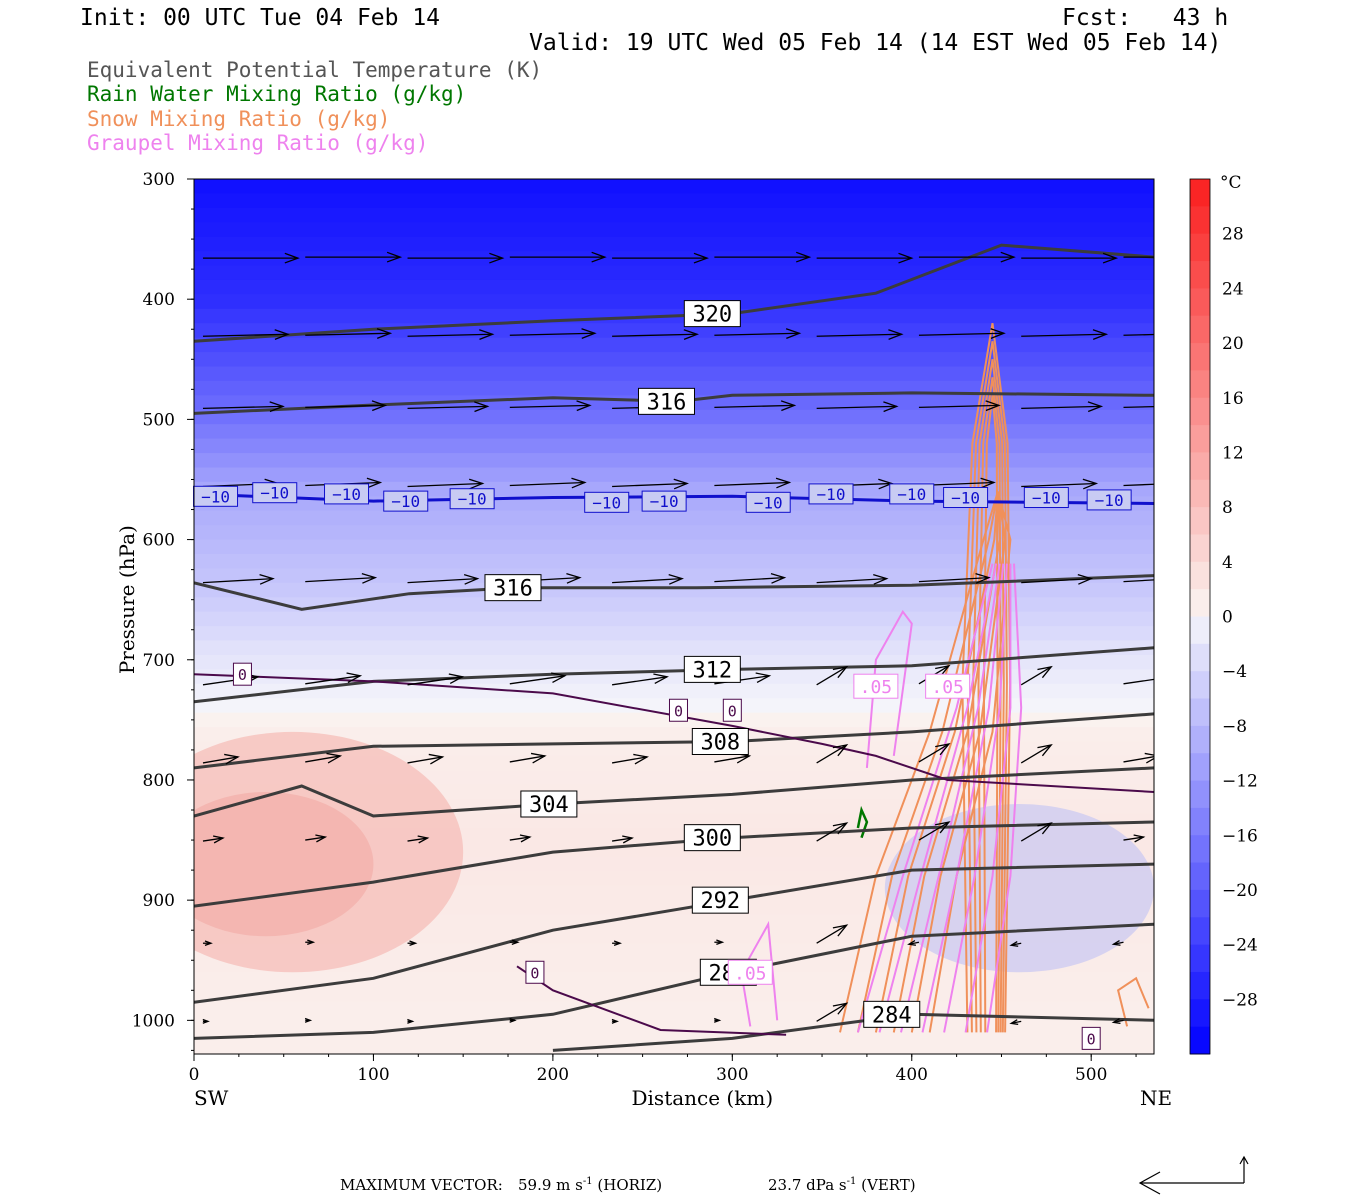 The height and width of the screenshot is (1200, 1350). I want to click on colorbar-frame, so click(1200, 616).